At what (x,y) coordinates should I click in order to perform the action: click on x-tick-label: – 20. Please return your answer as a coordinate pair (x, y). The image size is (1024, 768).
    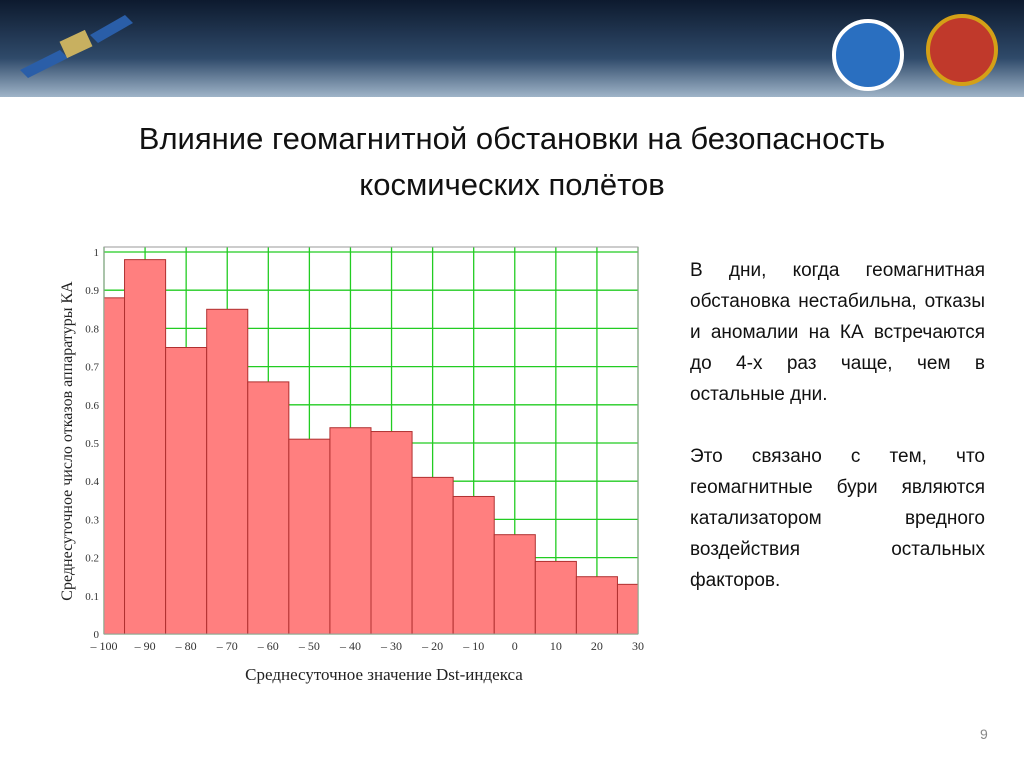
    Looking at the image, I should click on (432, 646).